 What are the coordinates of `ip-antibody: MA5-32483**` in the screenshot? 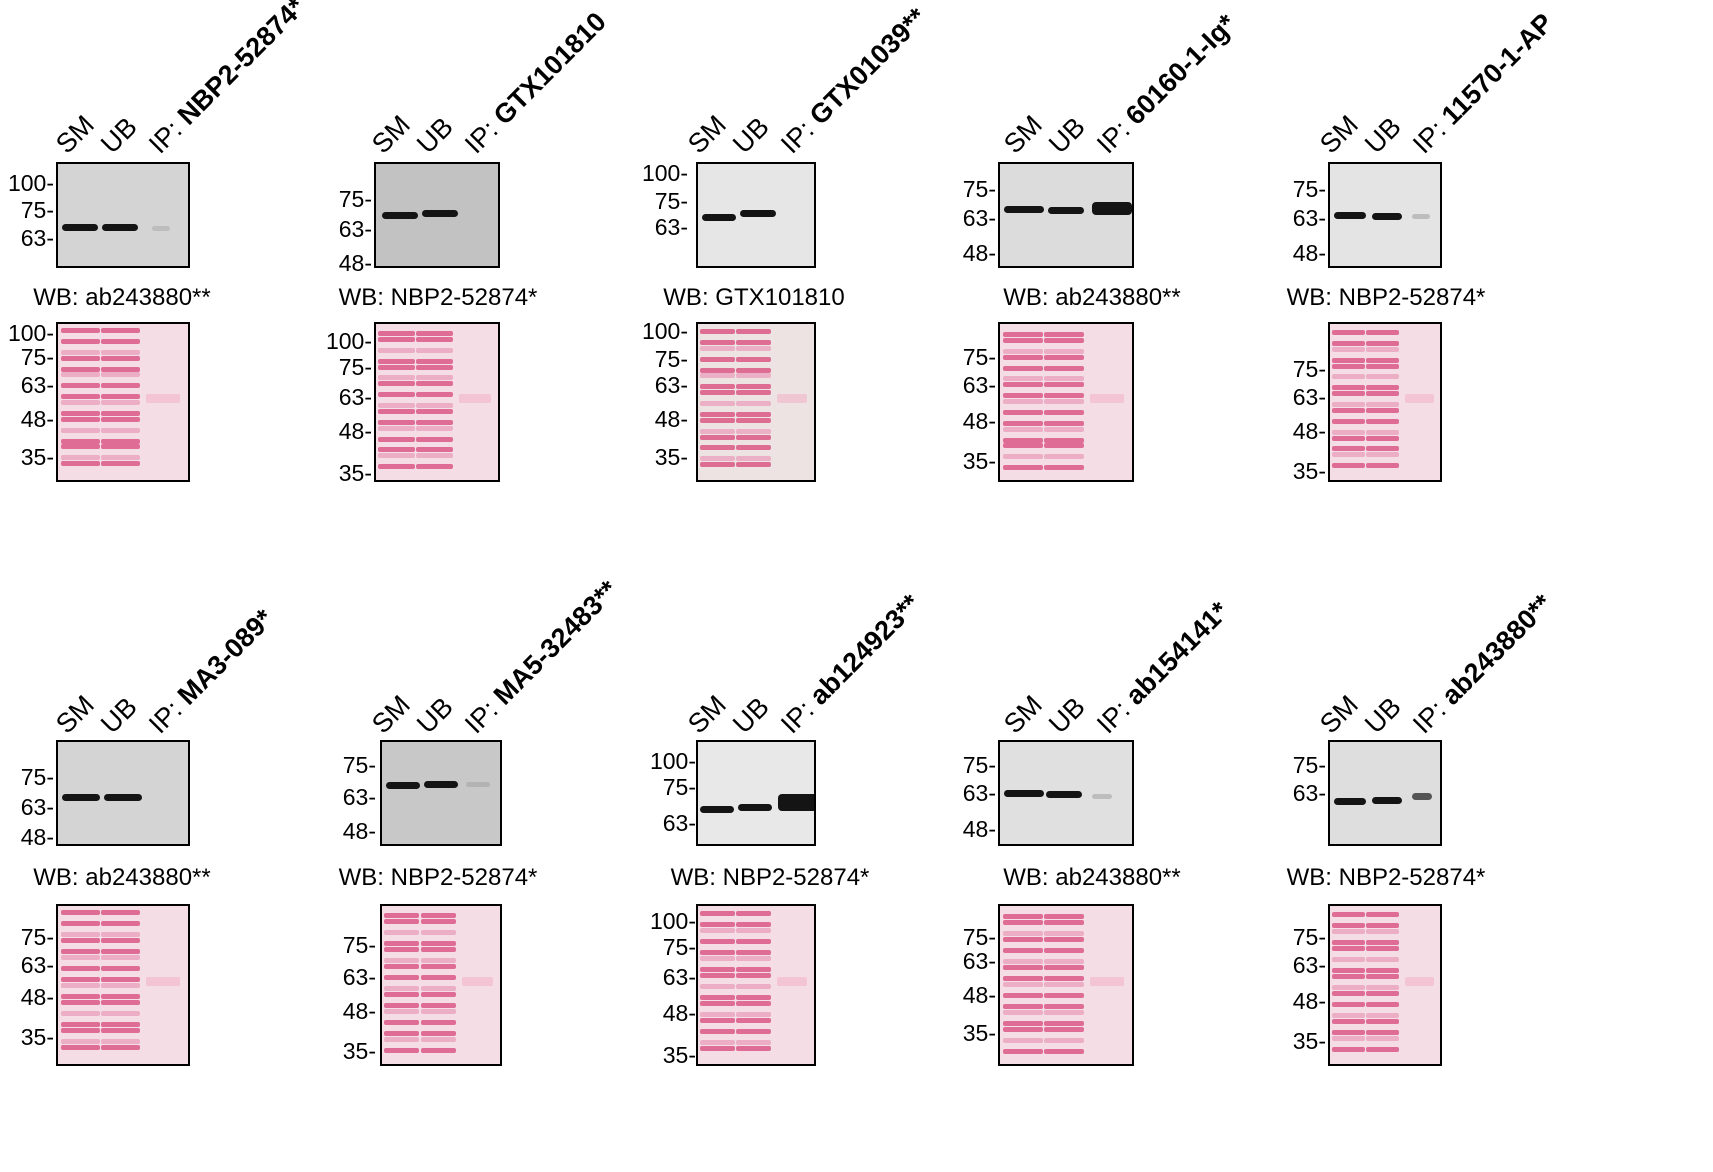 It's located at (555, 642).